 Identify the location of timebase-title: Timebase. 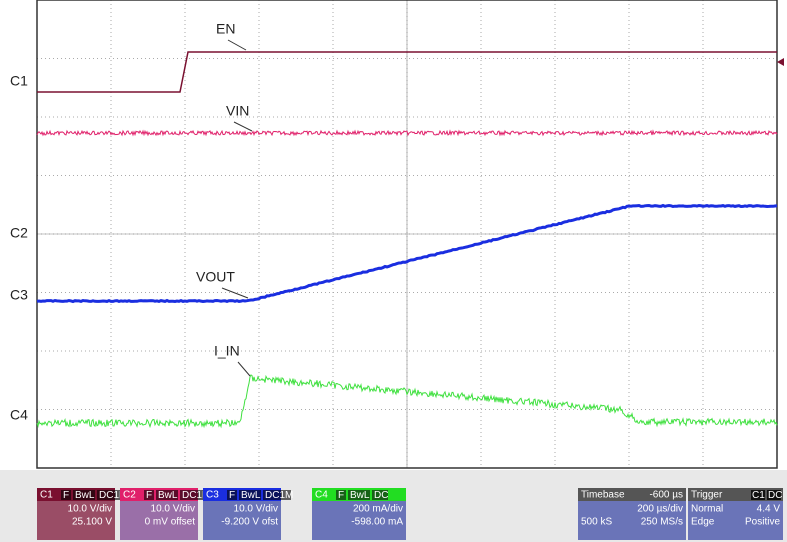
(603, 495).